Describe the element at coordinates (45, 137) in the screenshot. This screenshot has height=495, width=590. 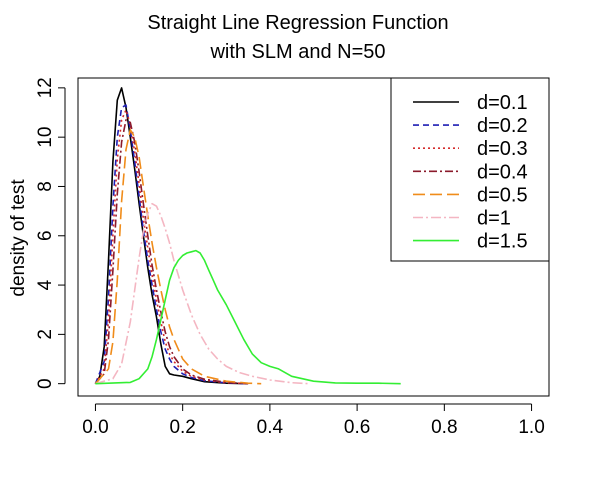
I see `y-tick-label: 10` at that location.